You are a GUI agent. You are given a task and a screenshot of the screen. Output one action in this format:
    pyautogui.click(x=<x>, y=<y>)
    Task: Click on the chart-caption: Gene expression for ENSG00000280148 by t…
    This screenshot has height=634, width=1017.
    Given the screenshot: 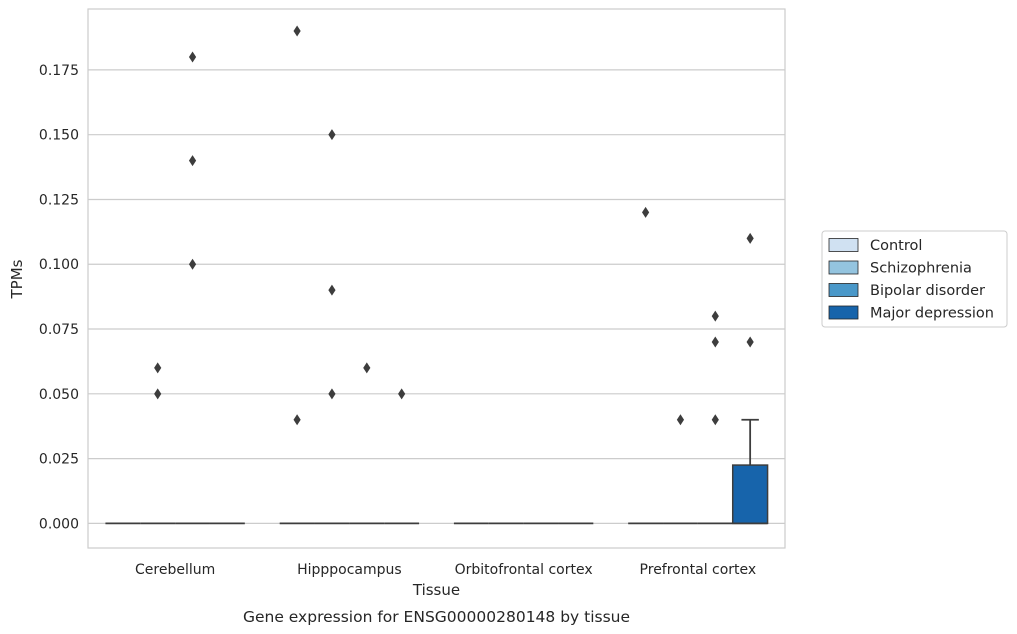 What is the action you would take?
    pyautogui.click(x=436, y=617)
    